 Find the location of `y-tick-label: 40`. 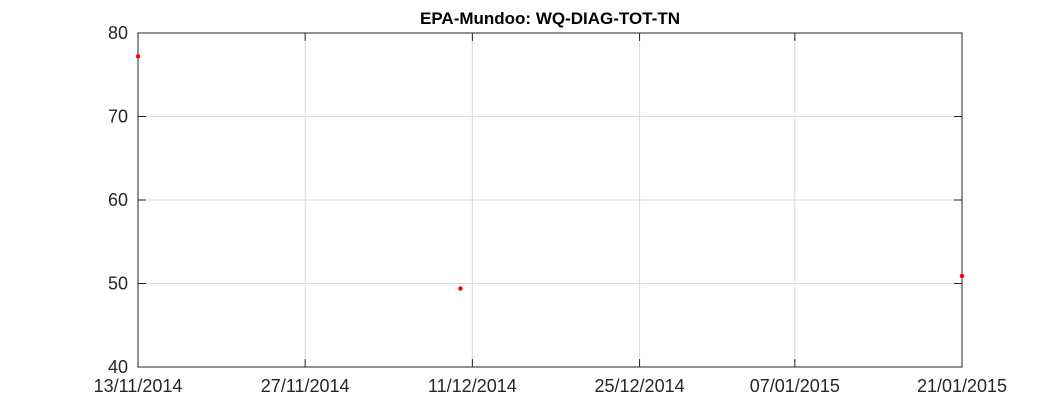

y-tick-label: 40 is located at coordinates (118, 367).